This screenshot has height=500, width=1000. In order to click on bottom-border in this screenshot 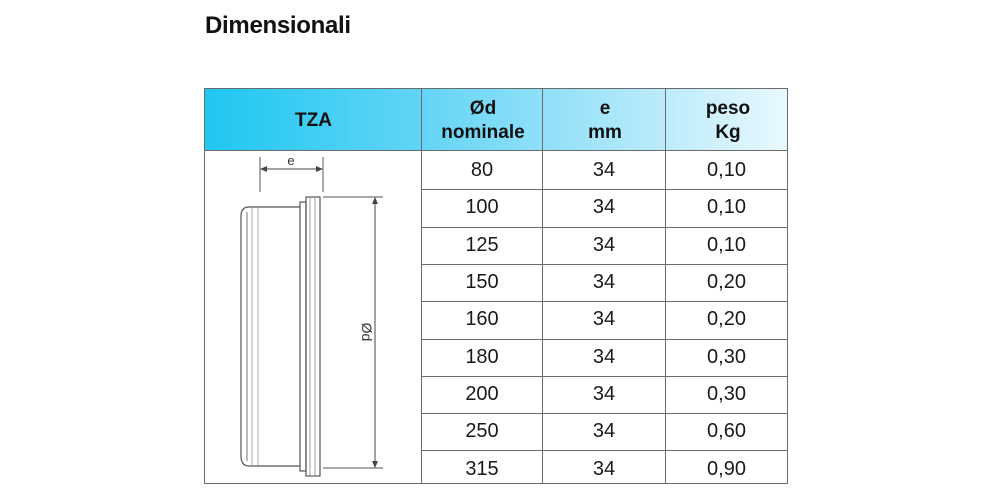, I will do `click(496, 483)`.